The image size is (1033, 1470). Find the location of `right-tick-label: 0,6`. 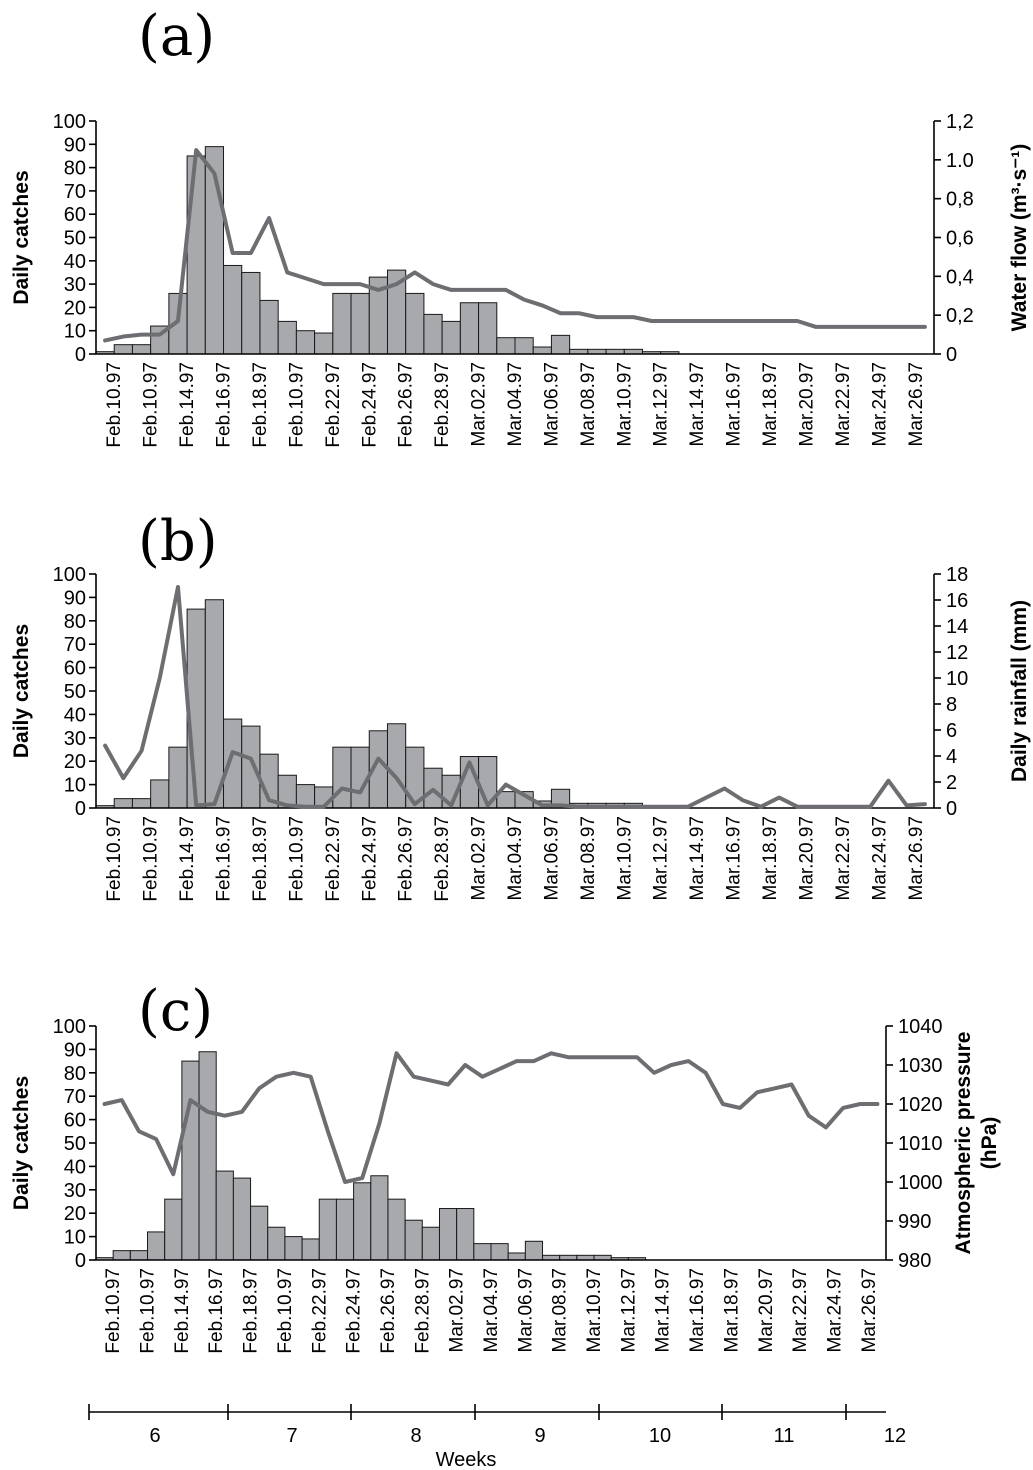

right-tick-label: 0,6 is located at coordinates (960, 239).